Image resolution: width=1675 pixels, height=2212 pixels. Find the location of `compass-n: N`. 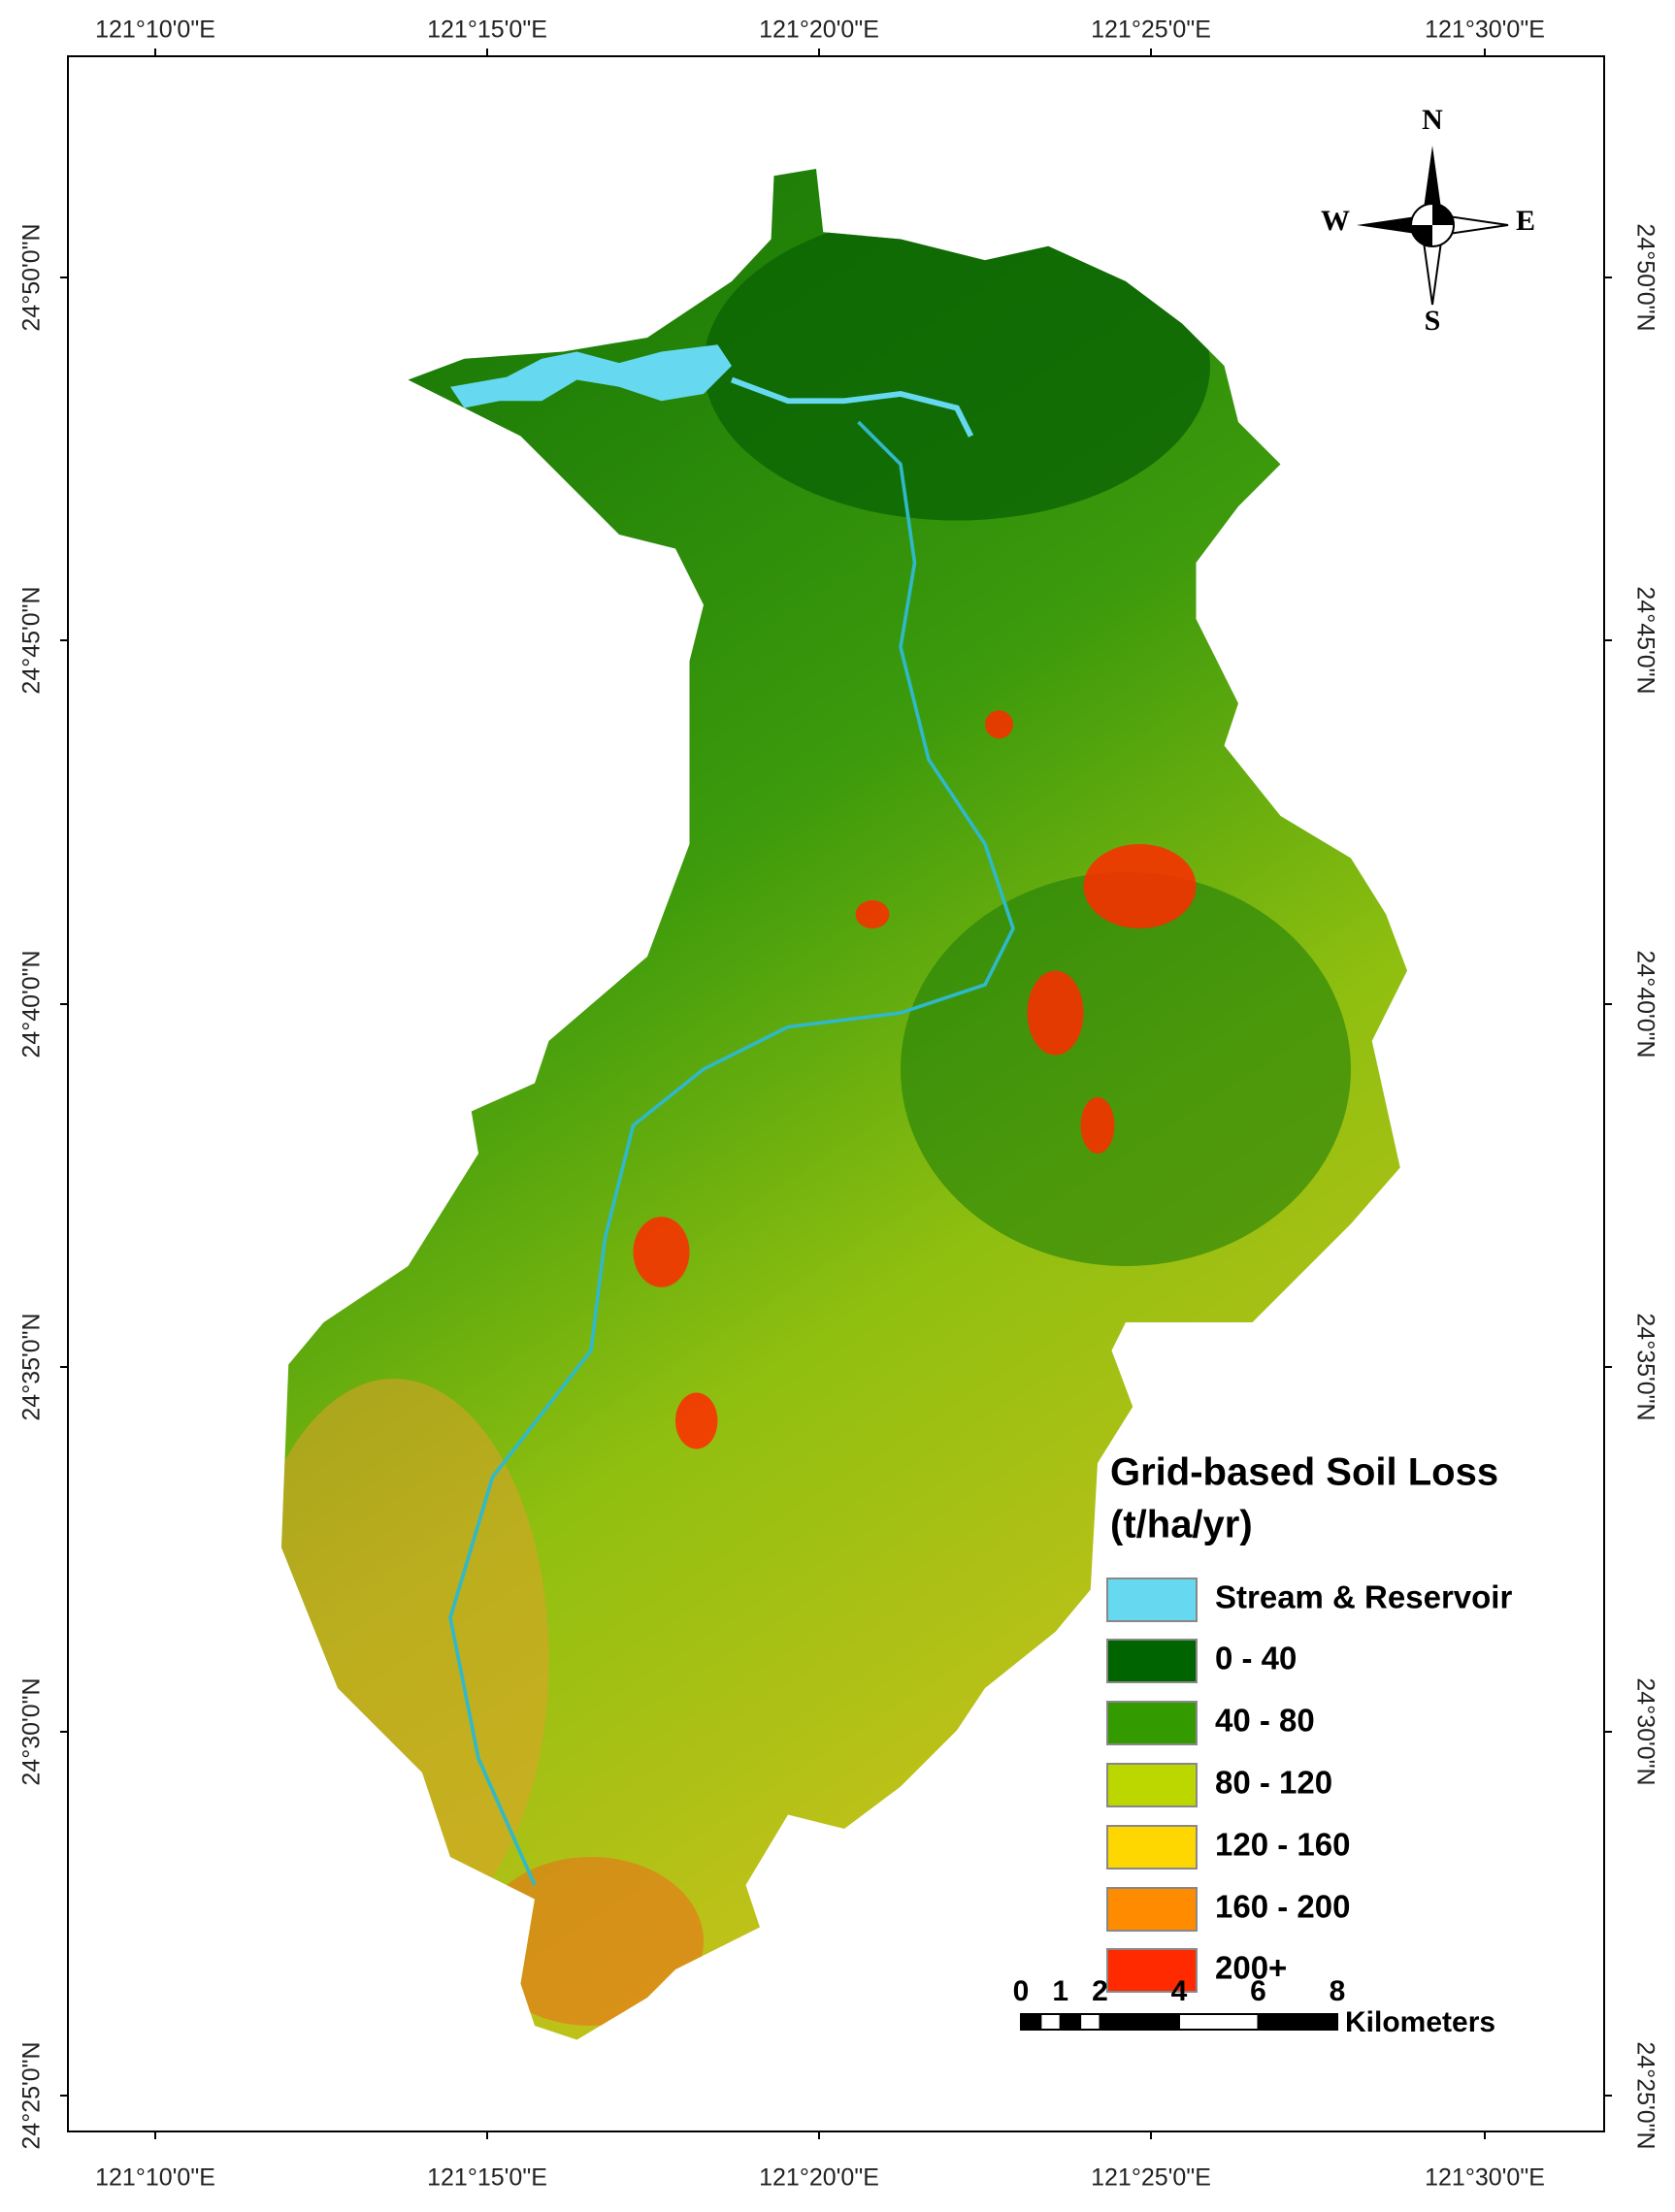

compass-n: N is located at coordinates (1432, 120).